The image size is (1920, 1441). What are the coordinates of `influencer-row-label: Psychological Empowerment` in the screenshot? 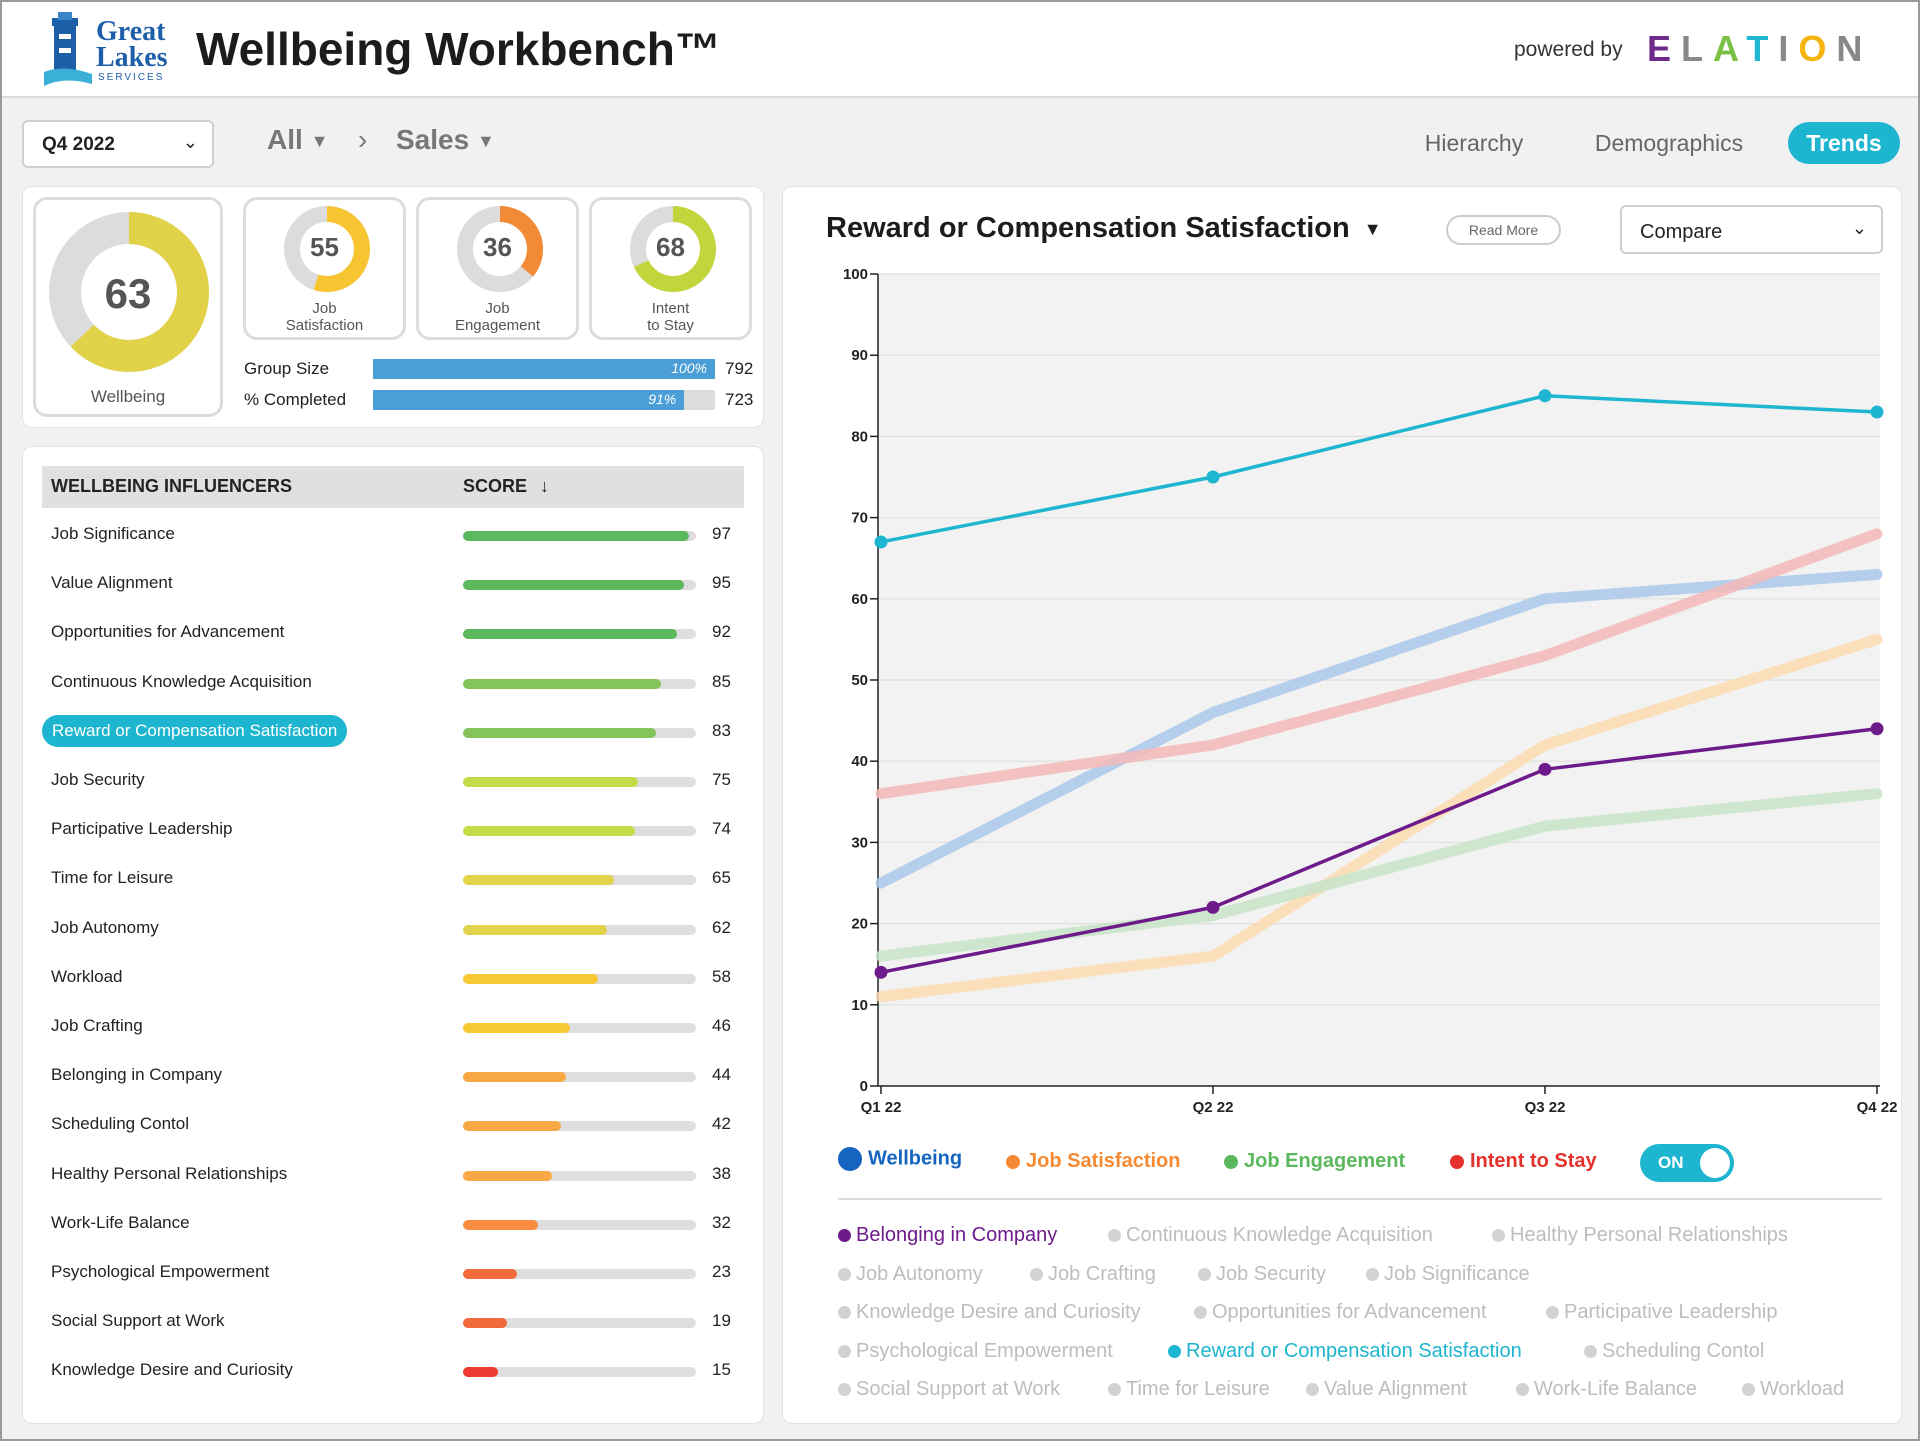 It's located at (160, 1271).